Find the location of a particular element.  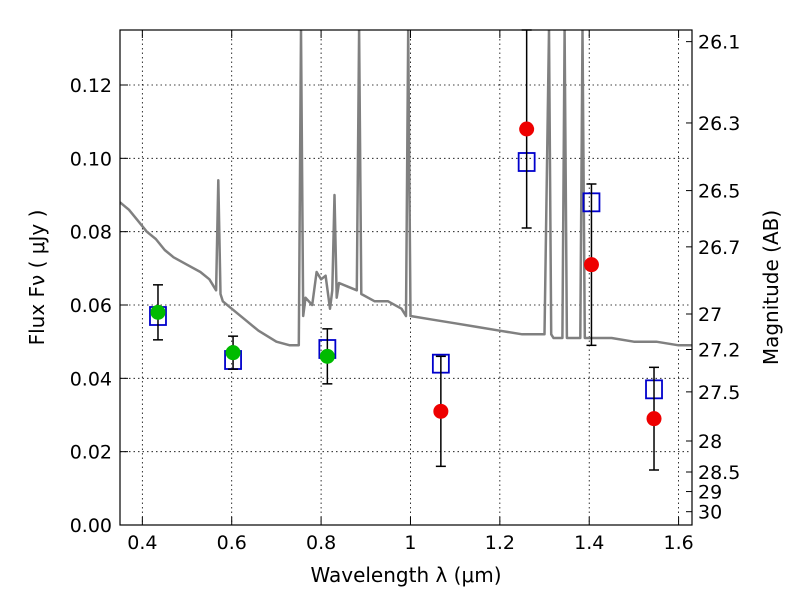

x-tick-label: 1 is located at coordinates (410, 543).